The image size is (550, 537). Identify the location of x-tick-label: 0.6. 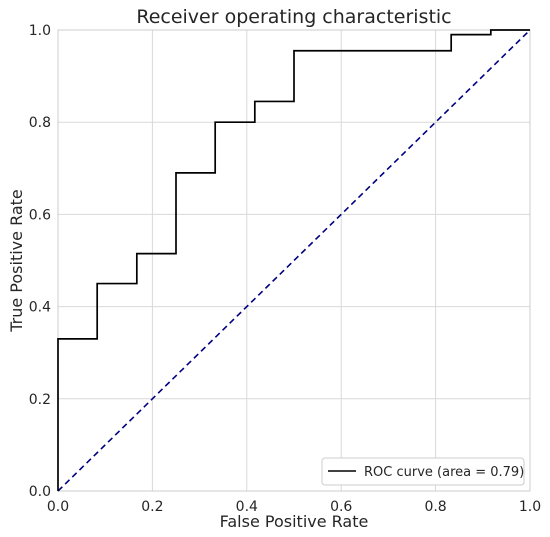
(341, 507).